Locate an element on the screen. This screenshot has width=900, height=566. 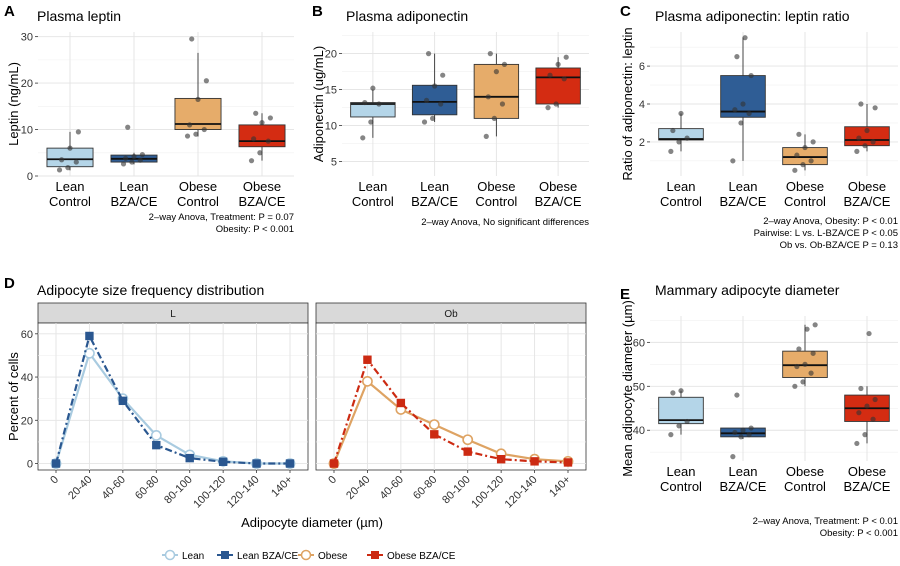
x-tick-label: 0 is located at coordinates (54, 480).